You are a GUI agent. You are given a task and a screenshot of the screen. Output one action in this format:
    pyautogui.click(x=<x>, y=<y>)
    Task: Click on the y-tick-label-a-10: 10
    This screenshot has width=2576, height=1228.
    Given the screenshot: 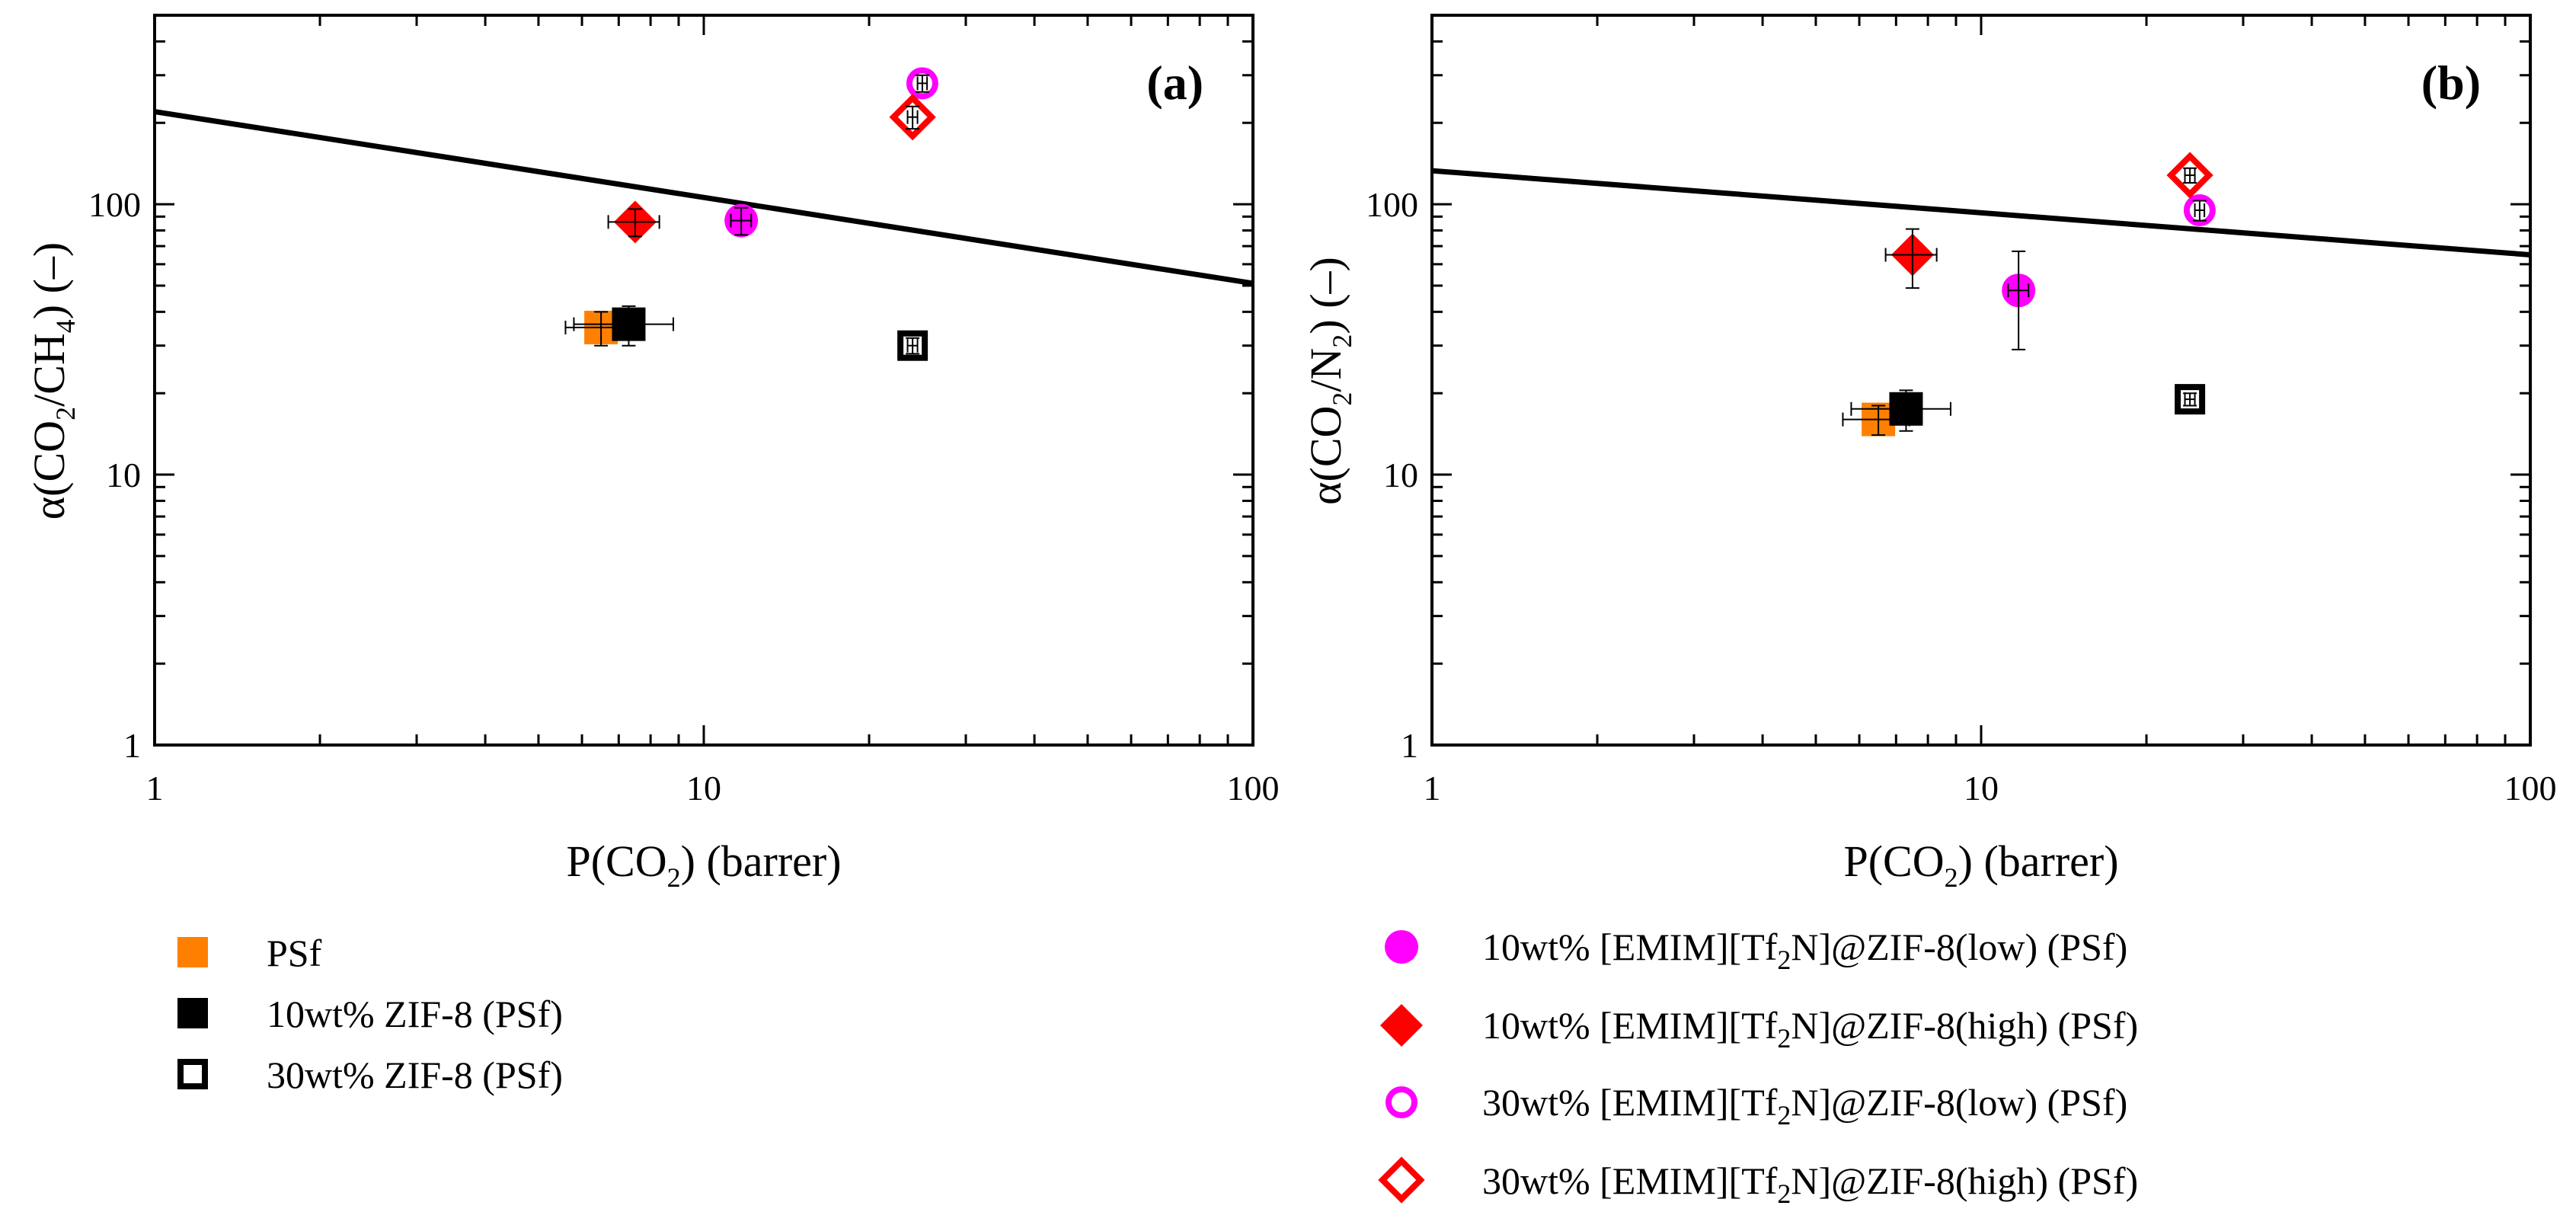 What is the action you would take?
    pyautogui.click(x=124, y=475)
    